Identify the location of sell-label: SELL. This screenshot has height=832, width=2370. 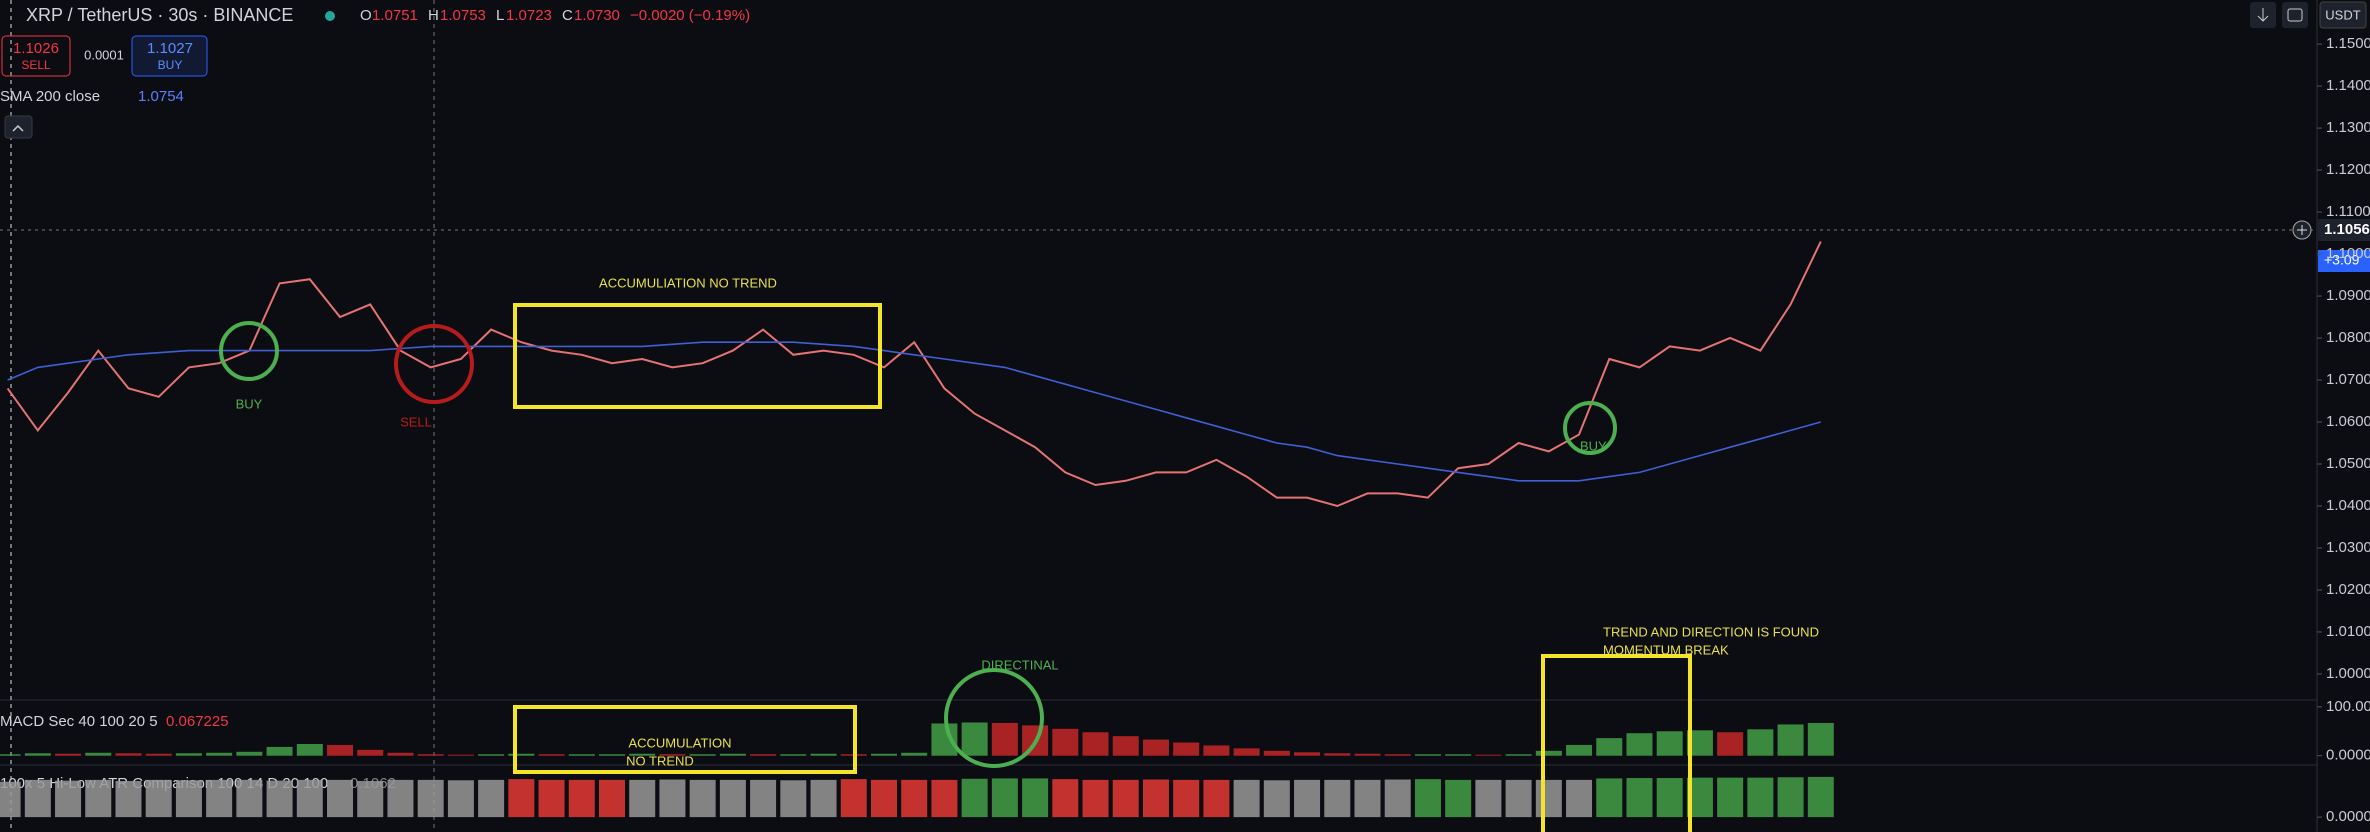
(36, 65).